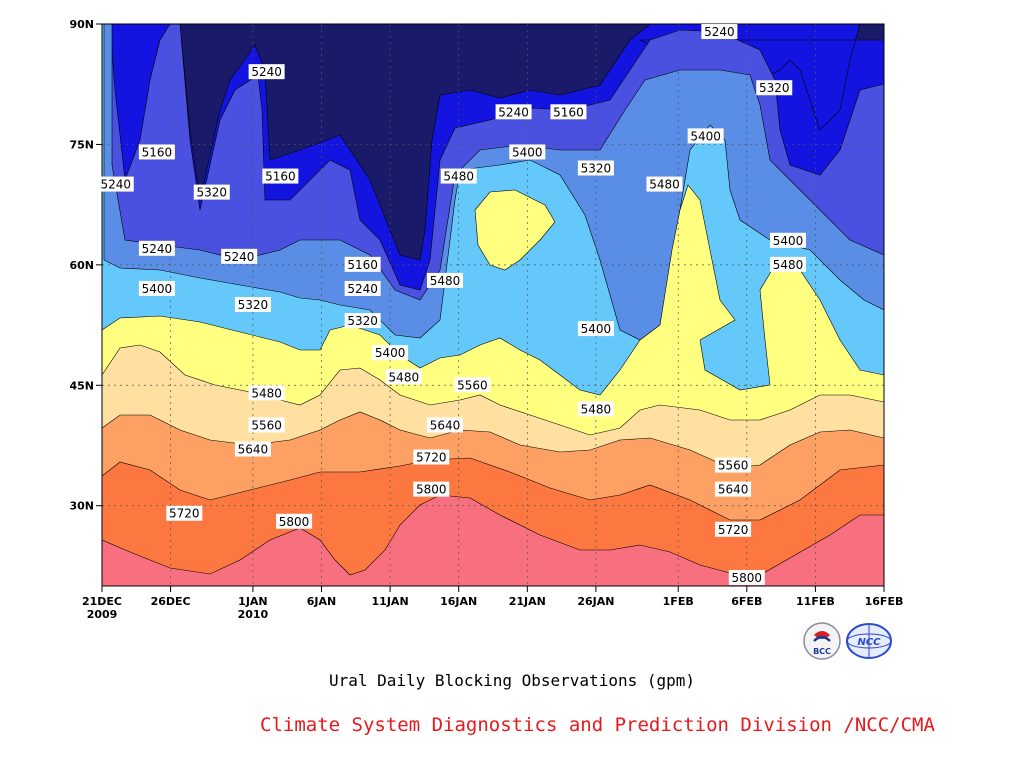 The width and height of the screenshot is (1024, 768). What do you see at coordinates (390, 601) in the screenshot?
I see `x-tick-label: 11JAN` at bounding box center [390, 601].